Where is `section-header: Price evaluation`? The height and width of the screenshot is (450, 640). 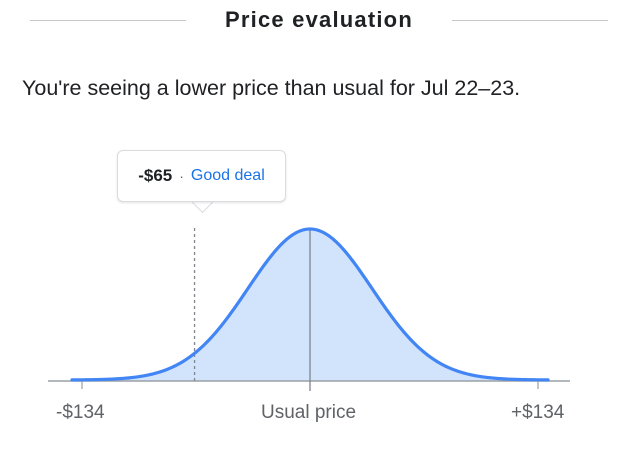
section-header: Price evaluation is located at coordinates (320, 22).